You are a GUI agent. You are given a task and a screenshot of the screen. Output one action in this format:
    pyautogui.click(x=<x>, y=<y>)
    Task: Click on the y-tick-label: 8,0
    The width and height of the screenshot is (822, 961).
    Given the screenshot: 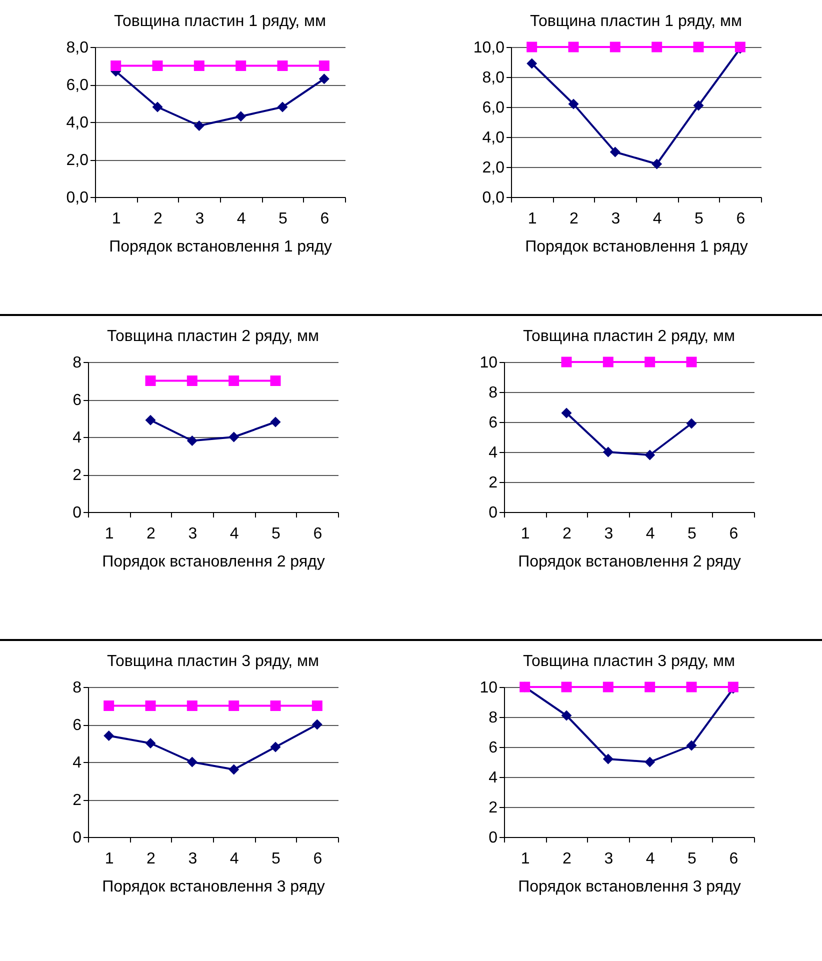 What is the action you would take?
    pyautogui.click(x=77, y=48)
    